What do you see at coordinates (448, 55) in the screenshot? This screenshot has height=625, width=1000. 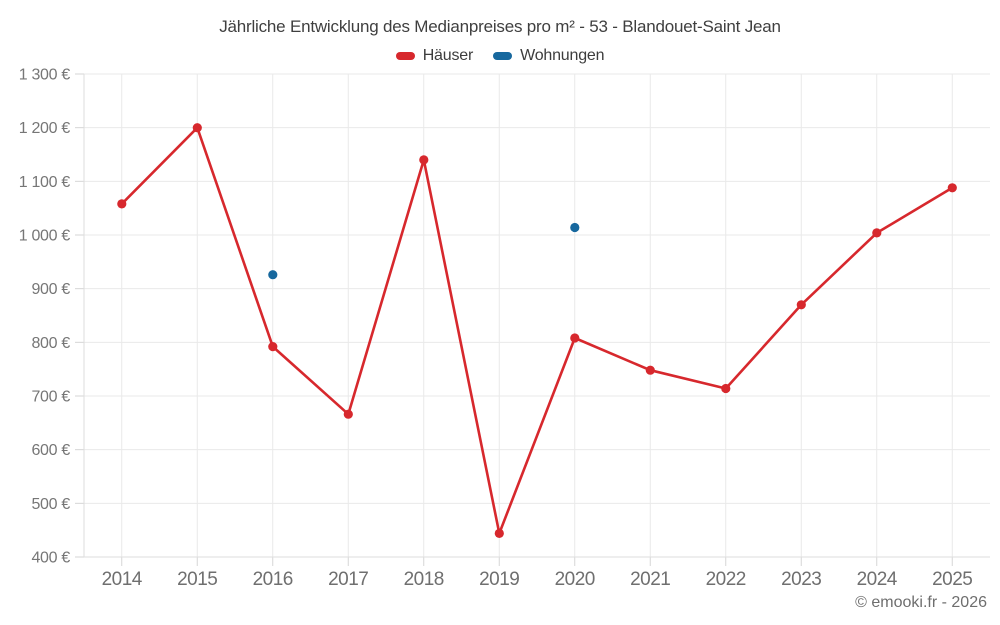 I see `legend-label-hauser: Häuser` at bounding box center [448, 55].